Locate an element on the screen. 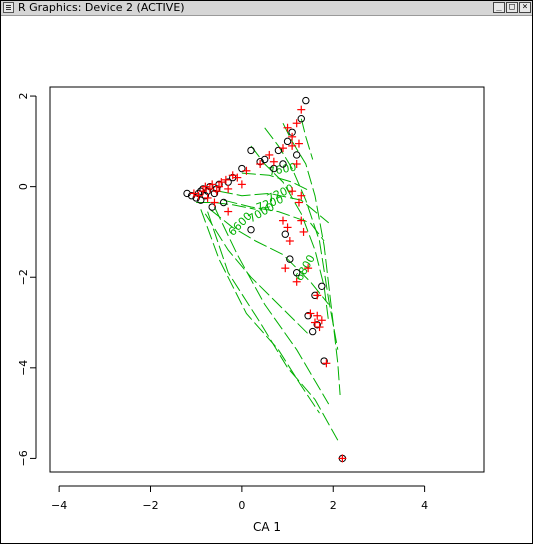 The image size is (533, 547). x-tick-label: 4 is located at coordinates (424, 505).